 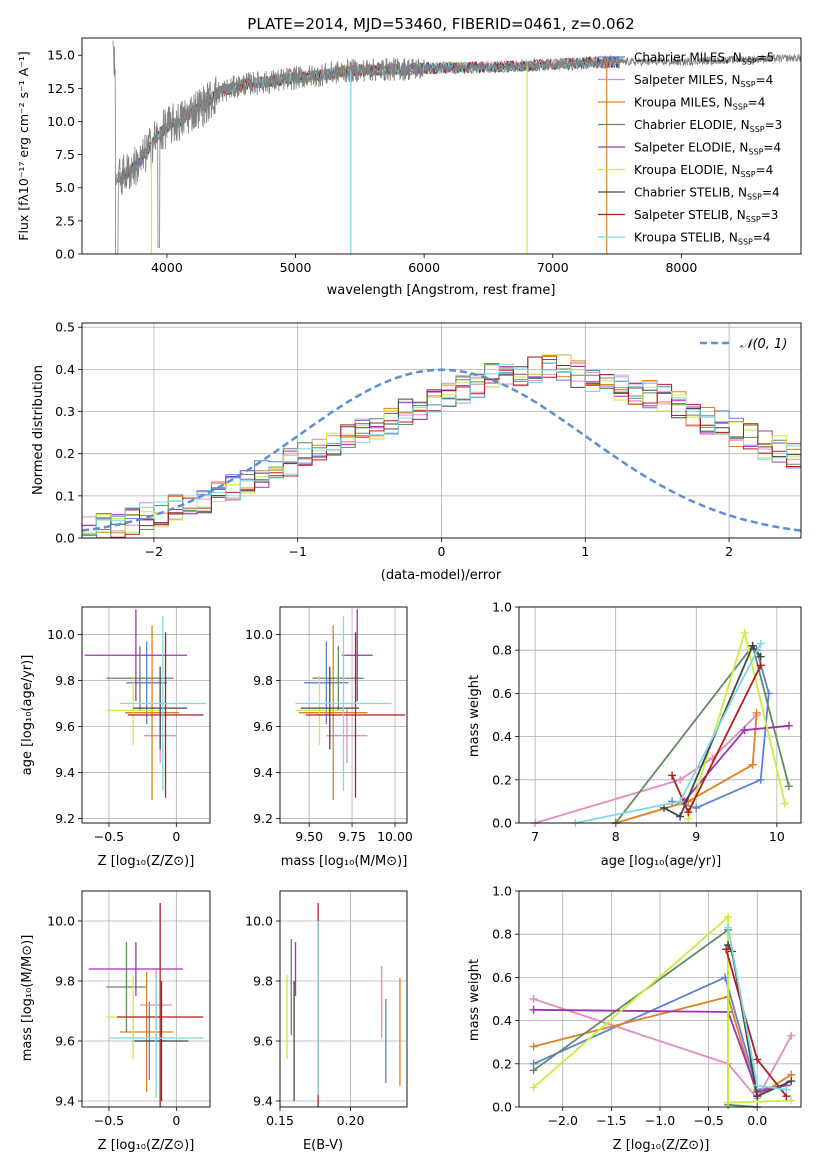 What do you see at coordinates (65, 1041) in the screenshot?
I see `y-tick-label: 9.6` at bounding box center [65, 1041].